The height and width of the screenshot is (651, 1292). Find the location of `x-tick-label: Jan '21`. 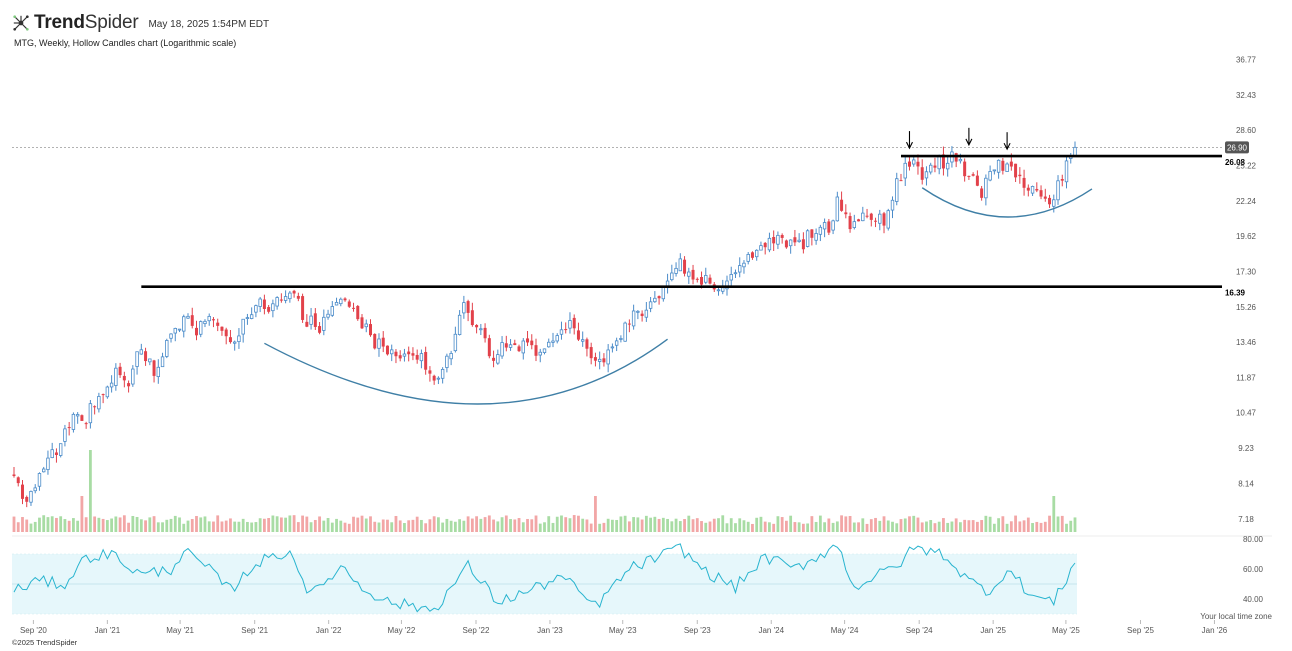

x-tick-label: Jan '21 is located at coordinates (108, 630).